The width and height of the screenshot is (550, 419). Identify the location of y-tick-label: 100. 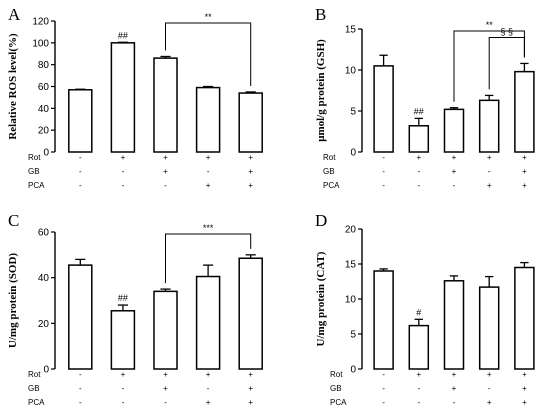
(40, 43).